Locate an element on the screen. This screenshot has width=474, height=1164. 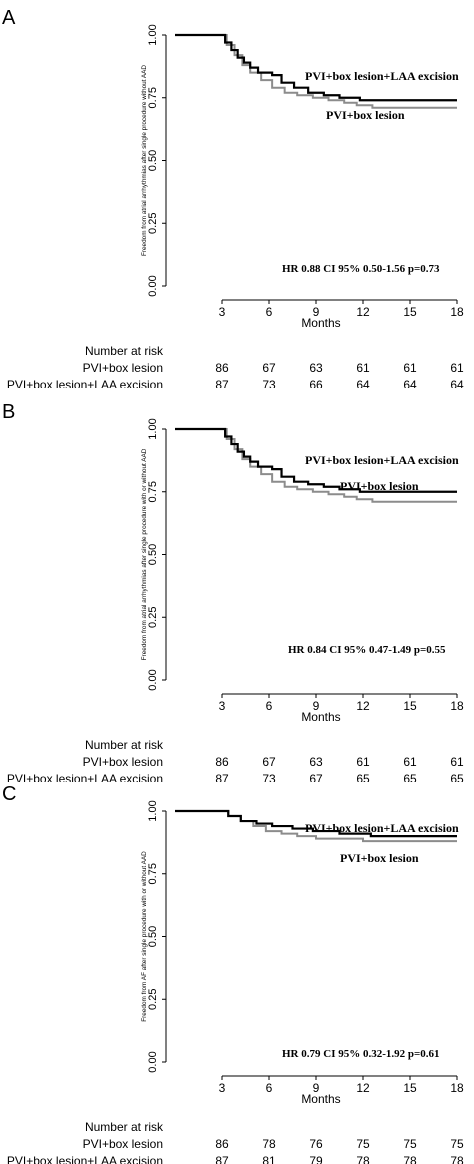
hr-annotation: HR 0.84 CI 95% 0.47-1.49 p=0.55 is located at coordinates (367, 650).